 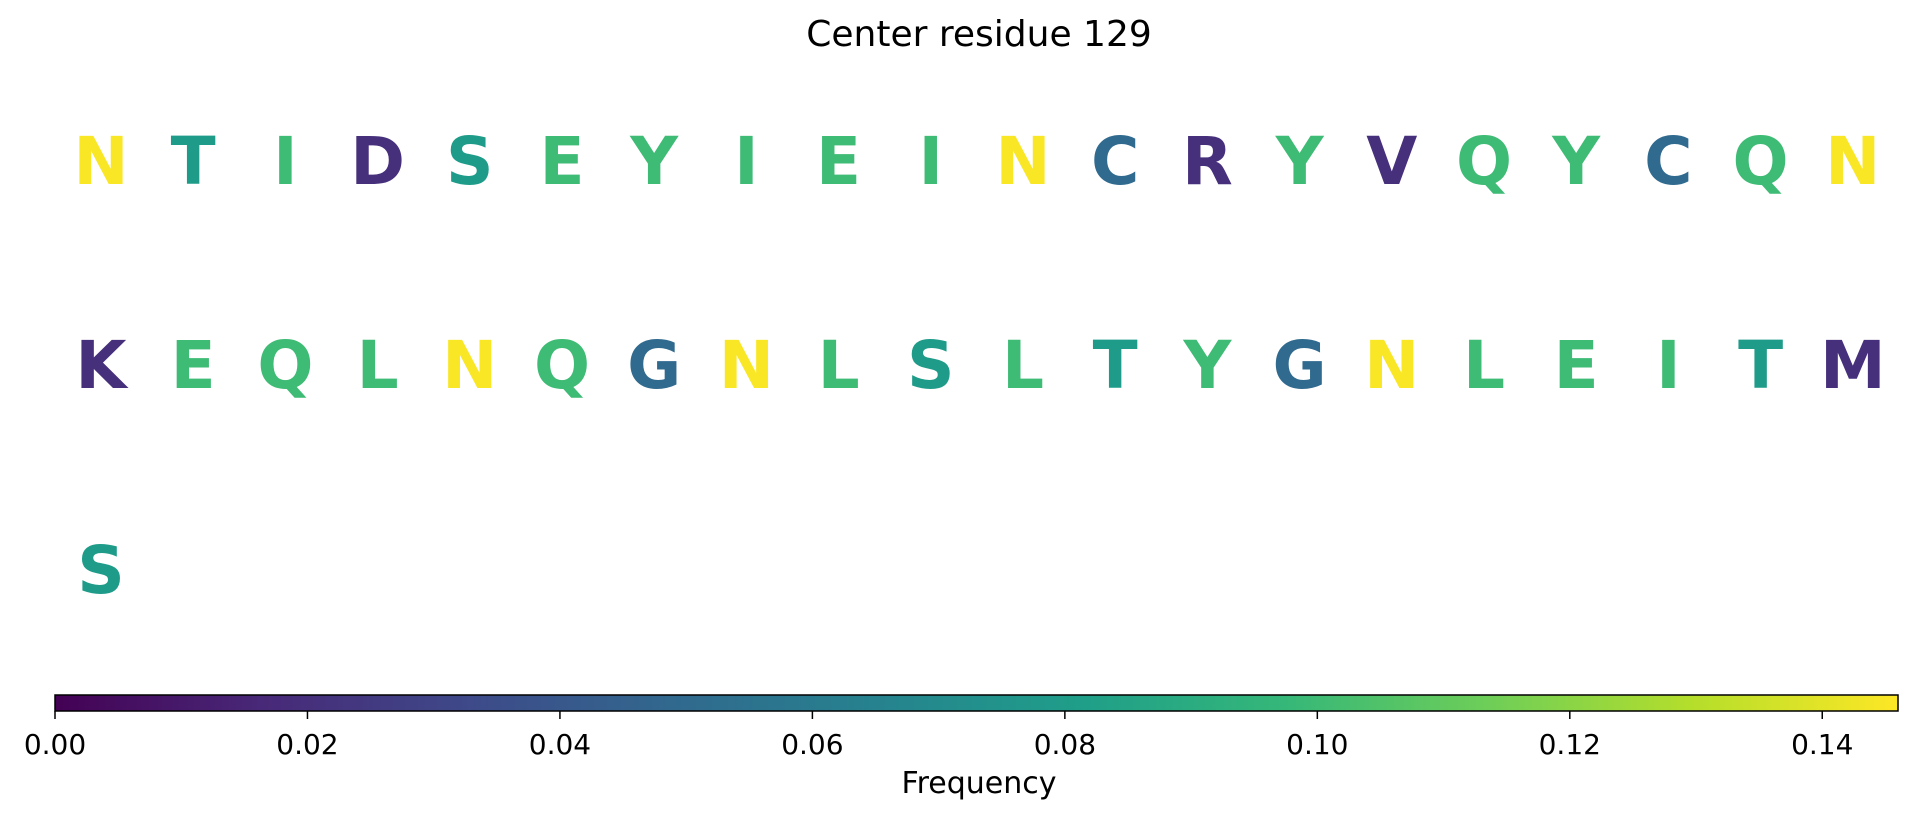 I want to click on residue-letter: R, so click(x=1207, y=161).